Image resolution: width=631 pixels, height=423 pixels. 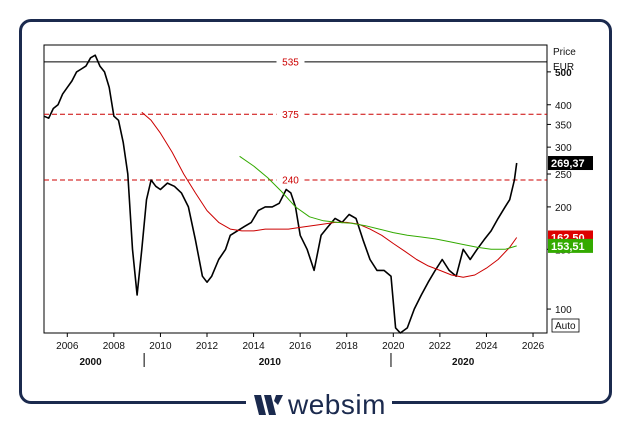 I want to click on x-tick-label: 2014, so click(x=253, y=346).